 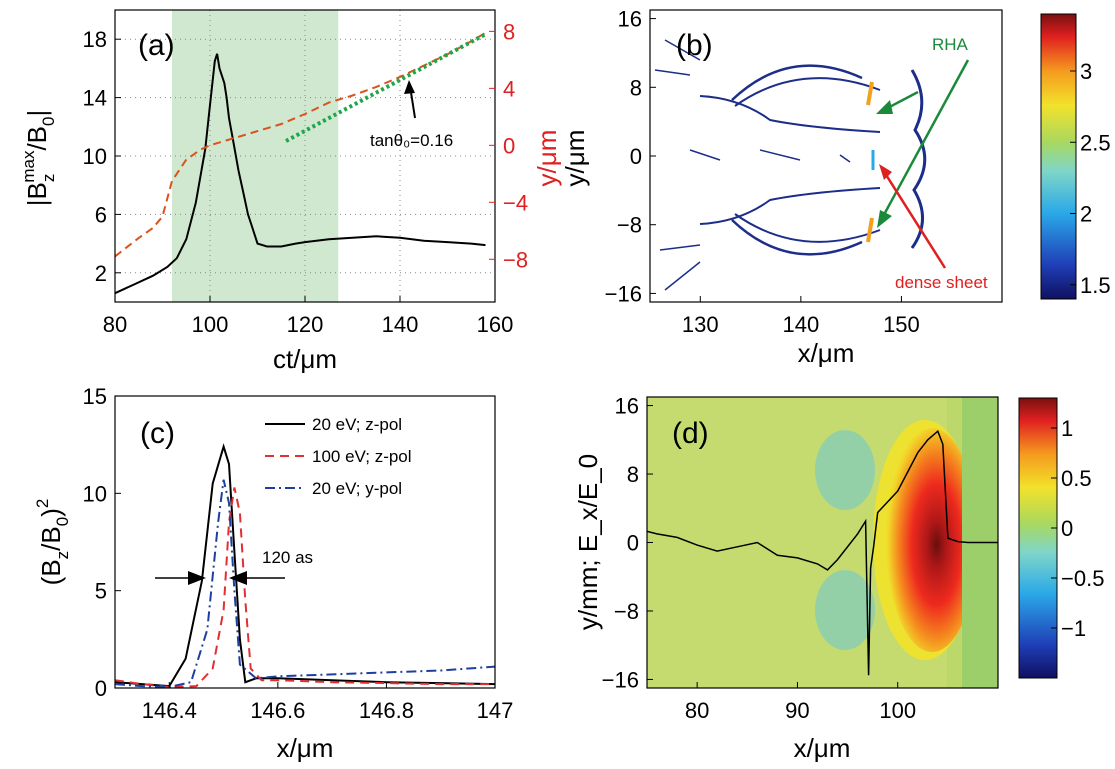 I want to click on panel-c-xlabel: x/μm, so click(x=305, y=748).